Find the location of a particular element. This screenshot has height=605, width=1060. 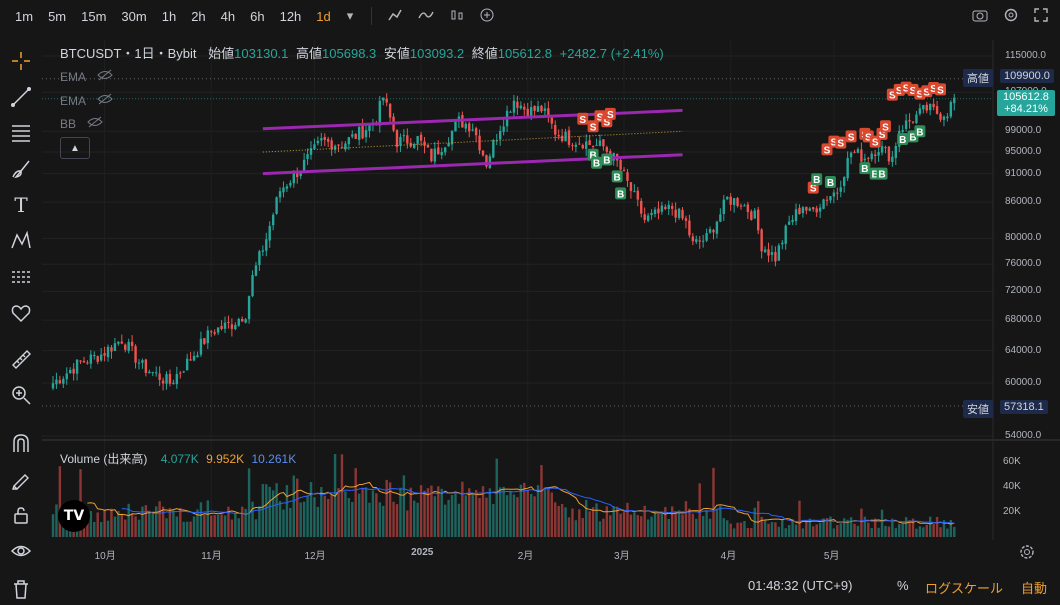

collapse-indicators-button: ▲ is located at coordinates (75, 148).